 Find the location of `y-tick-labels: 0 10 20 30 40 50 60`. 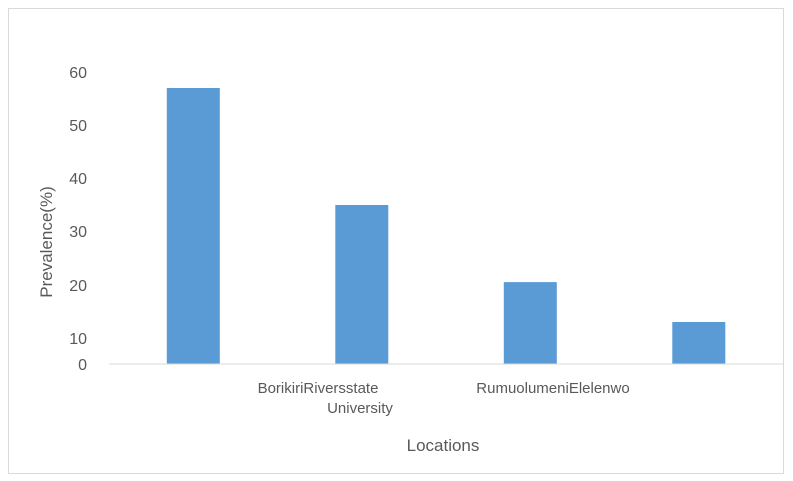

y-tick-labels: 0 10 20 30 40 50 60 is located at coordinates (78, 219).